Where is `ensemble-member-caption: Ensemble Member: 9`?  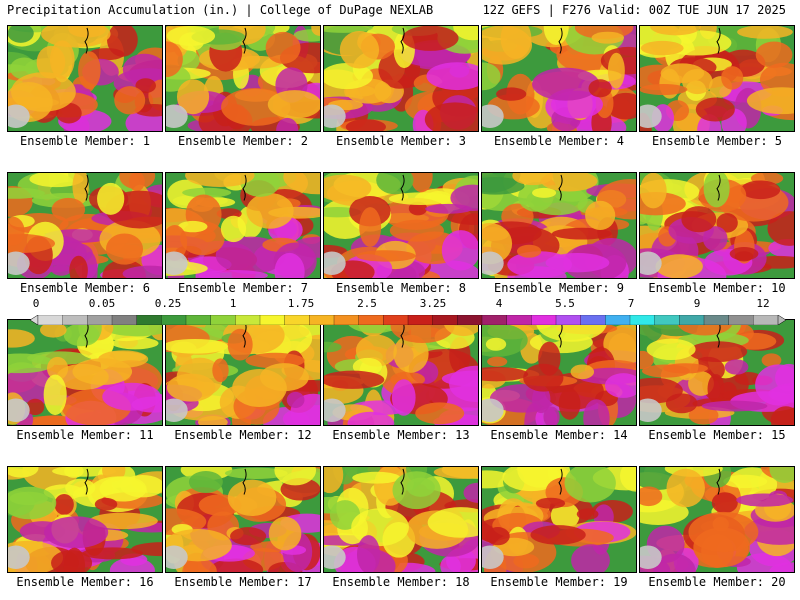
ensemble-member-caption: Ensemble Member: 9 is located at coordinates (559, 288).